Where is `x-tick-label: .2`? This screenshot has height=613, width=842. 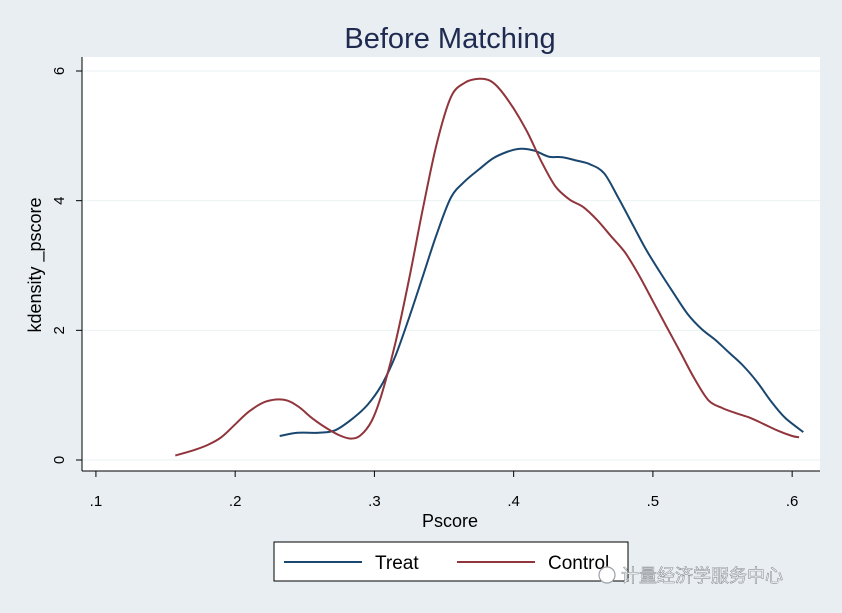
x-tick-label: .2 is located at coordinates (235, 501).